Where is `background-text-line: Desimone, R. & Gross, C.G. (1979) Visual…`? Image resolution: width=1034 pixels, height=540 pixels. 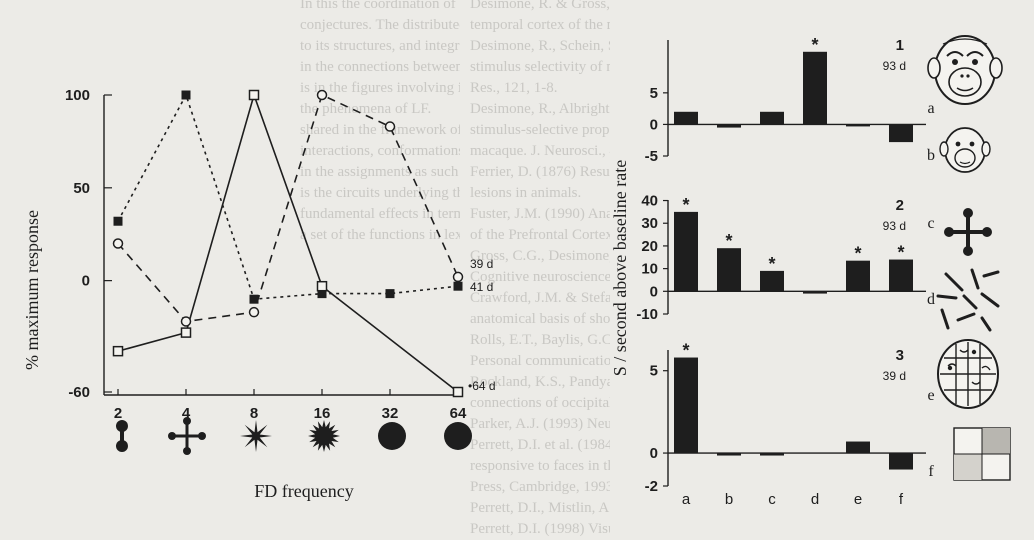 background-text-line: Desimone, R. & Gross, C.G. (1979) Visual… is located at coordinates (540, 6).